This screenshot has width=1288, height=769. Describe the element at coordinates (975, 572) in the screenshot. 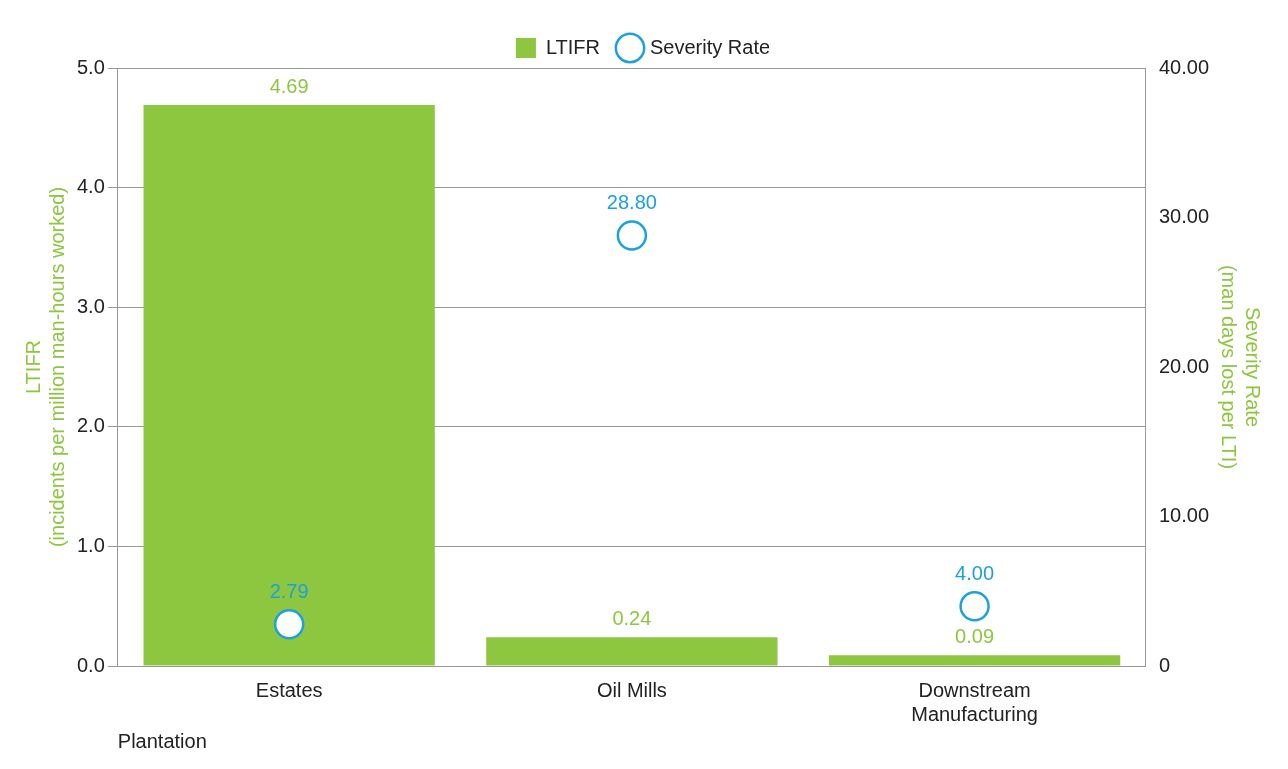

I see `data-label: 4.00` at that location.